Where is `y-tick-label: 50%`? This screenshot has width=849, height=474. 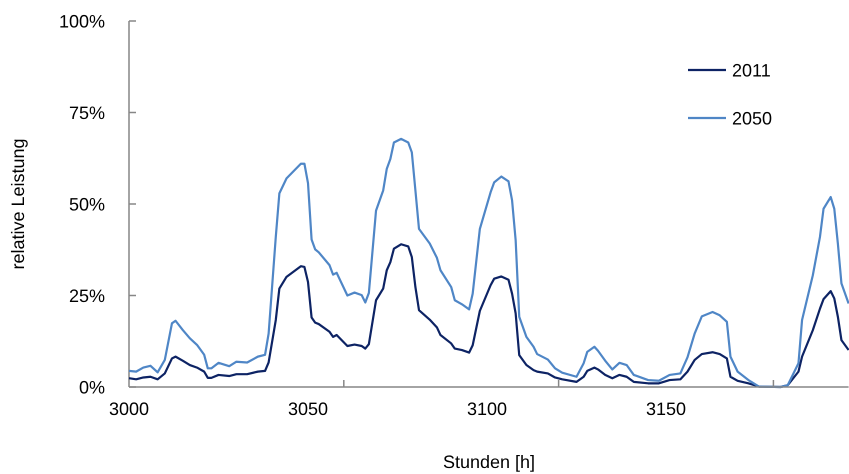
y-tick-label: 50% is located at coordinates (86, 204).